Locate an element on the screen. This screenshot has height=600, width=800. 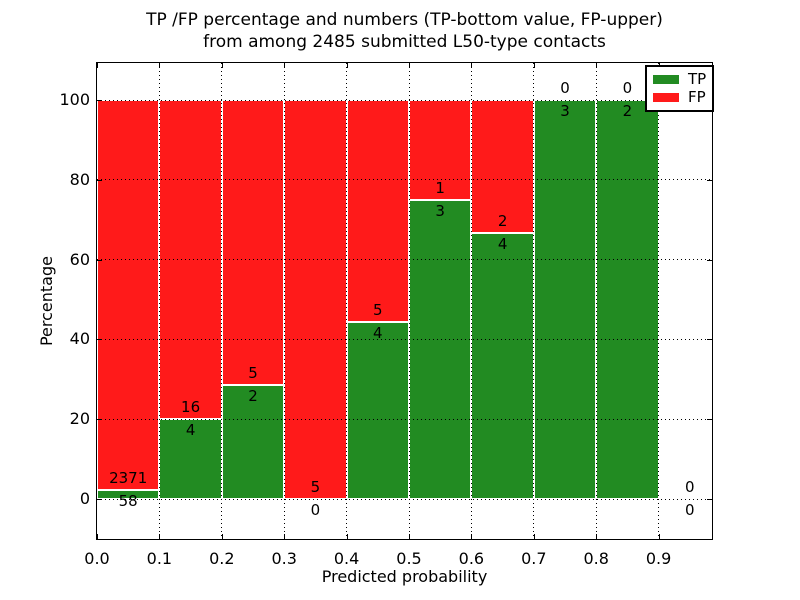
y-tick-label: 0 is located at coordinates (84, 498).